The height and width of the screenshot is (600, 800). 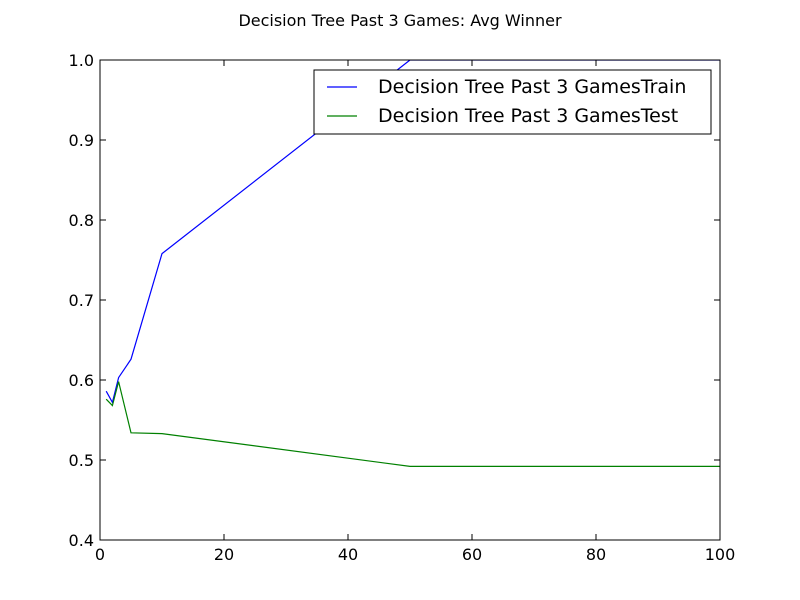 I want to click on x-tick-label: 20, so click(x=224, y=554).